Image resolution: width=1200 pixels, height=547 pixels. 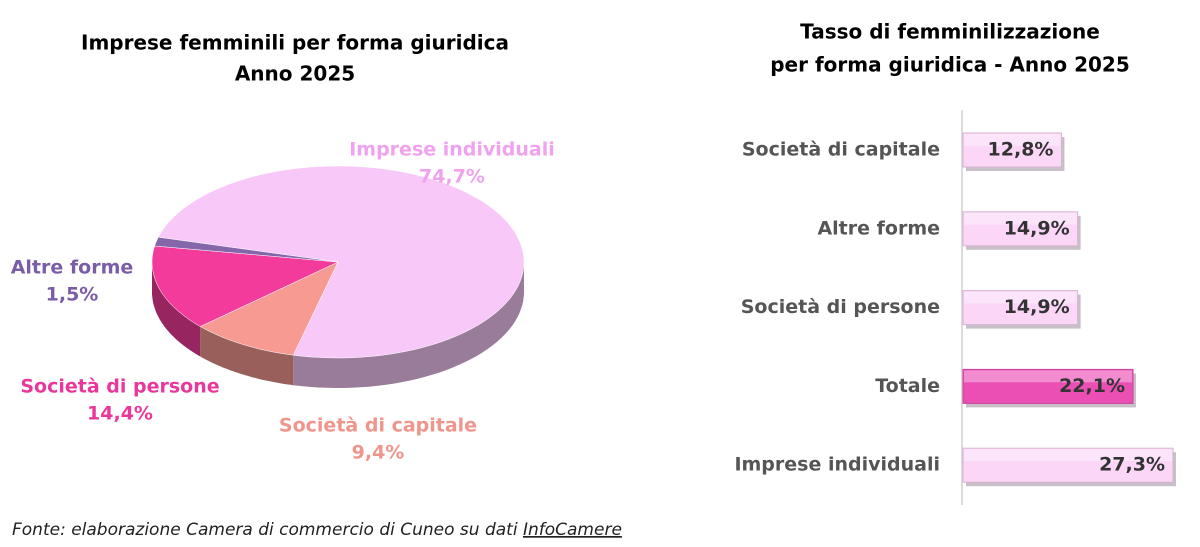 What do you see at coordinates (1092, 386) in the screenshot?
I see `value-label: 22,1%` at bounding box center [1092, 386].